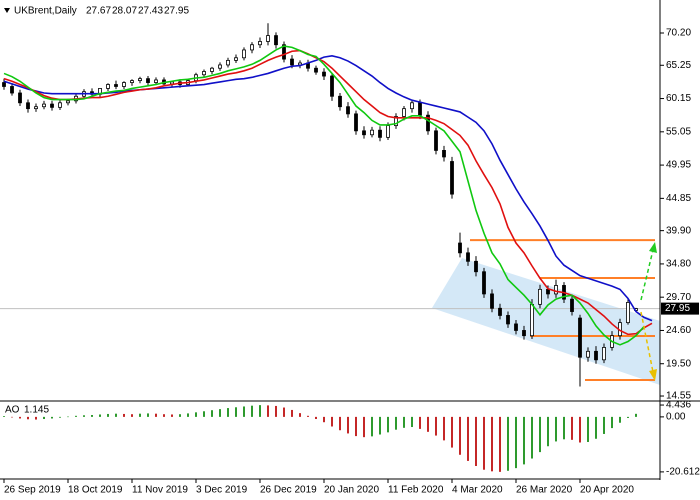  What do you see at coordinates (7, 10) in the screenshot?
I see `symbol-marker` at bounding box center [7, 10].